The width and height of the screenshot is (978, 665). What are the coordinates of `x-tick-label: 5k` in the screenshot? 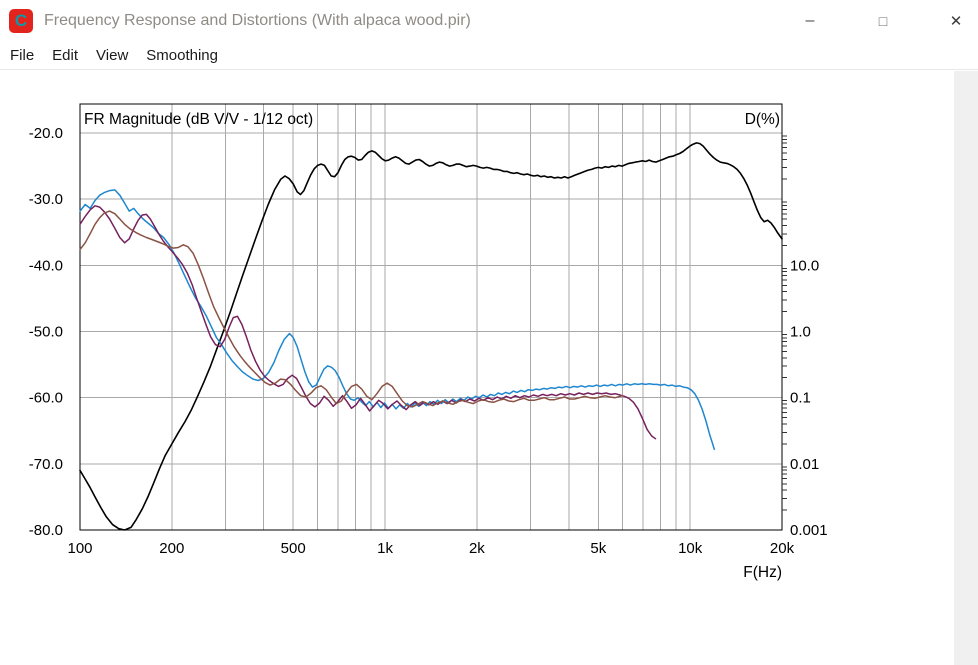 It's located at (598, 548).